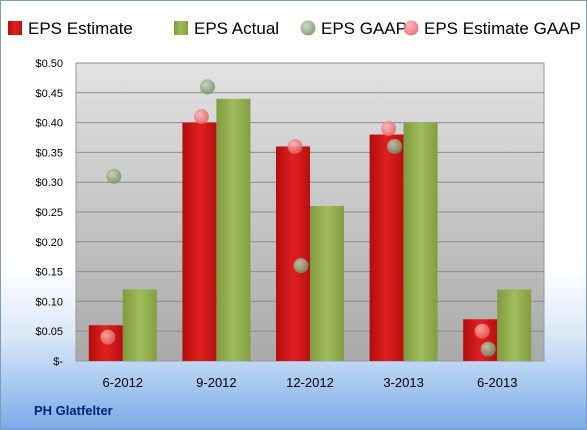 This screenshot has height=430, width=587. Describe the element at coordinates (49, 302) in the screenshot. I see `y-tick-label: $0.10` at that location.